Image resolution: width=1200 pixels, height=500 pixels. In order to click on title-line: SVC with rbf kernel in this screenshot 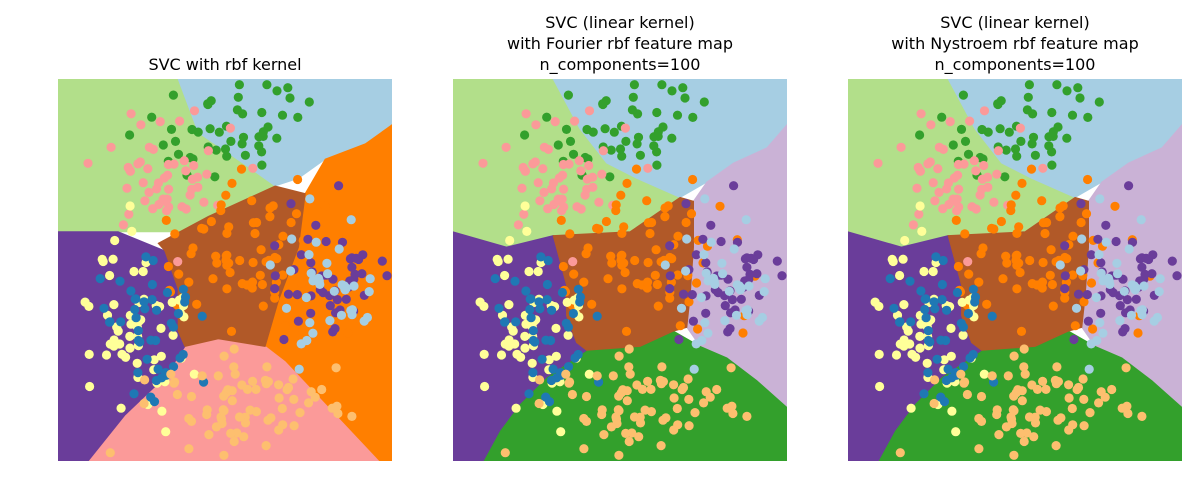, I will do `click(225, 64)`.